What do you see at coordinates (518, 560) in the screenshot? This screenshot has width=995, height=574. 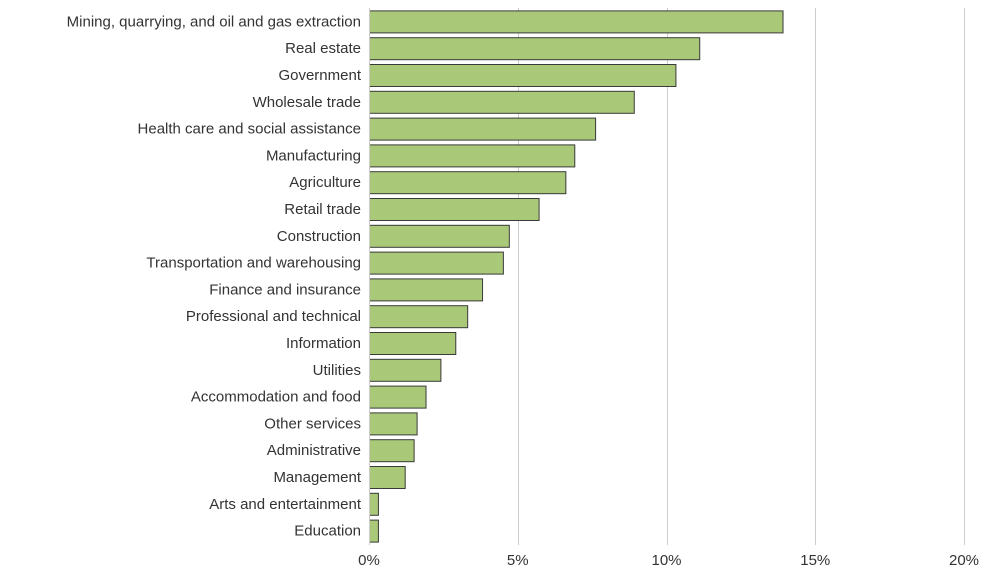 I see `x-tick-label: 5%` at bounding box center [518, 560].